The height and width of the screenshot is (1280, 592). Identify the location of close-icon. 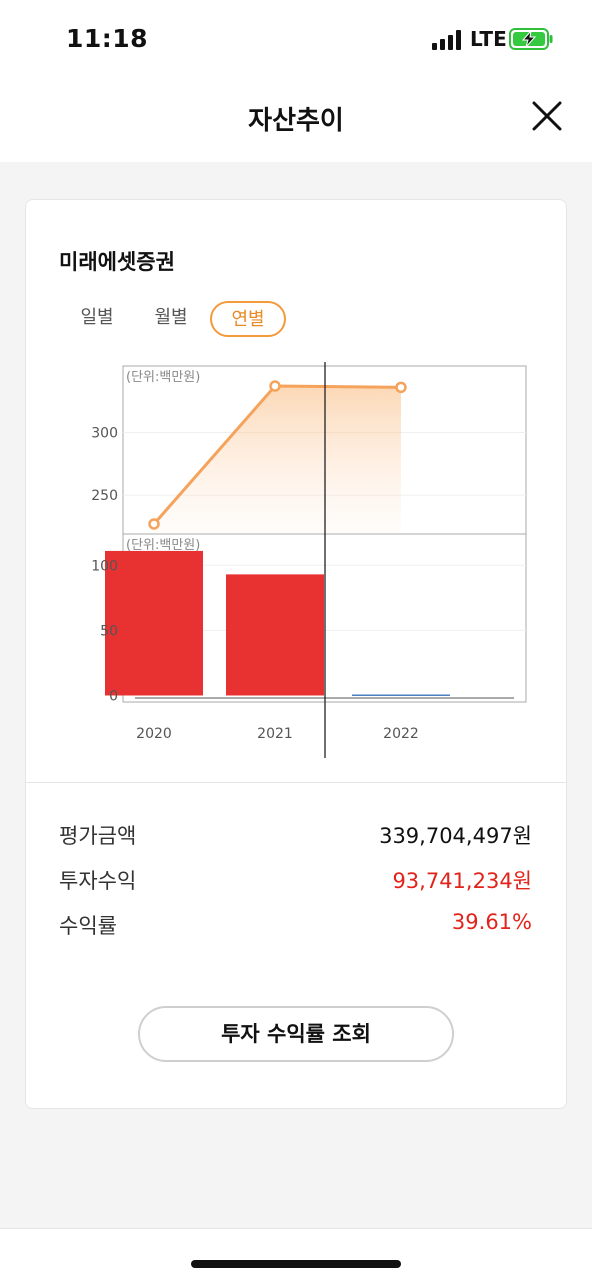
(547, 116).